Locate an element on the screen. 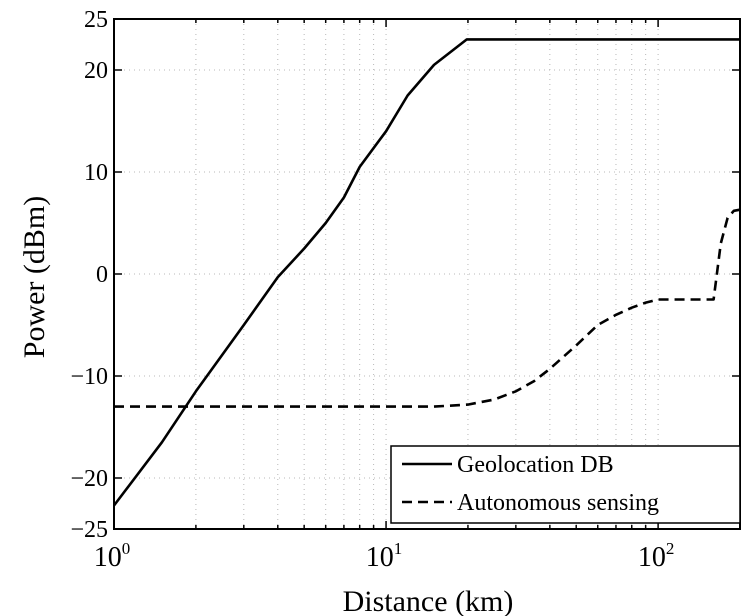 The width and height of the screenshot is (742, 616). y-tick-label: −20 is located at coordinates (89, 479).